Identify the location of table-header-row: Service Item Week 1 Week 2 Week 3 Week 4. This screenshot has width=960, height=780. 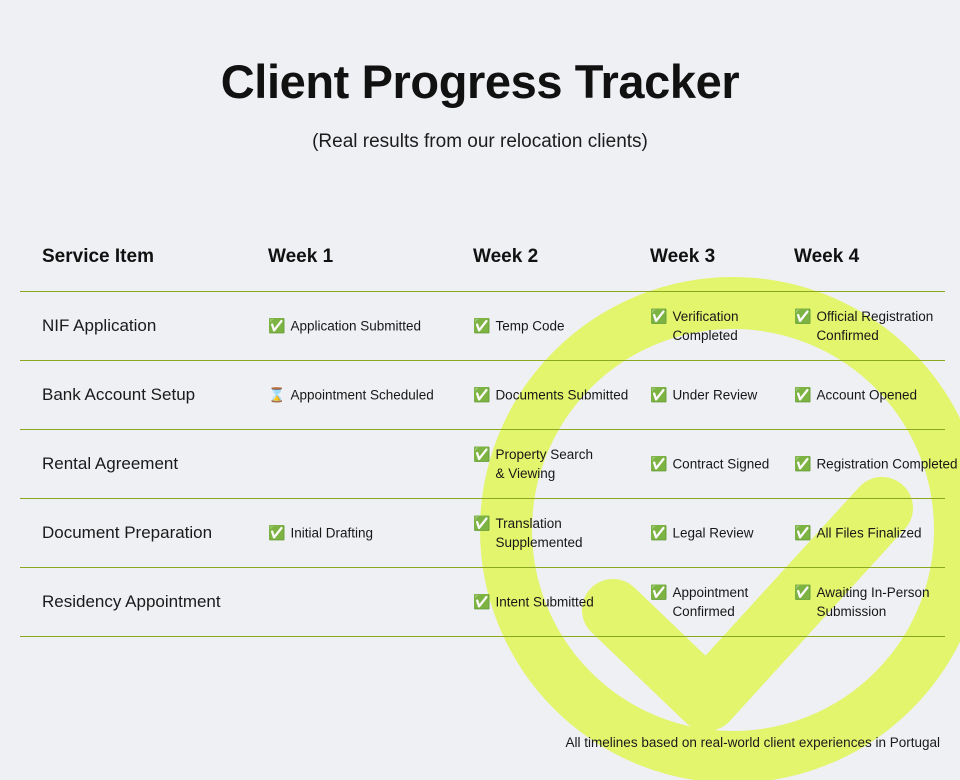
(482, 263).